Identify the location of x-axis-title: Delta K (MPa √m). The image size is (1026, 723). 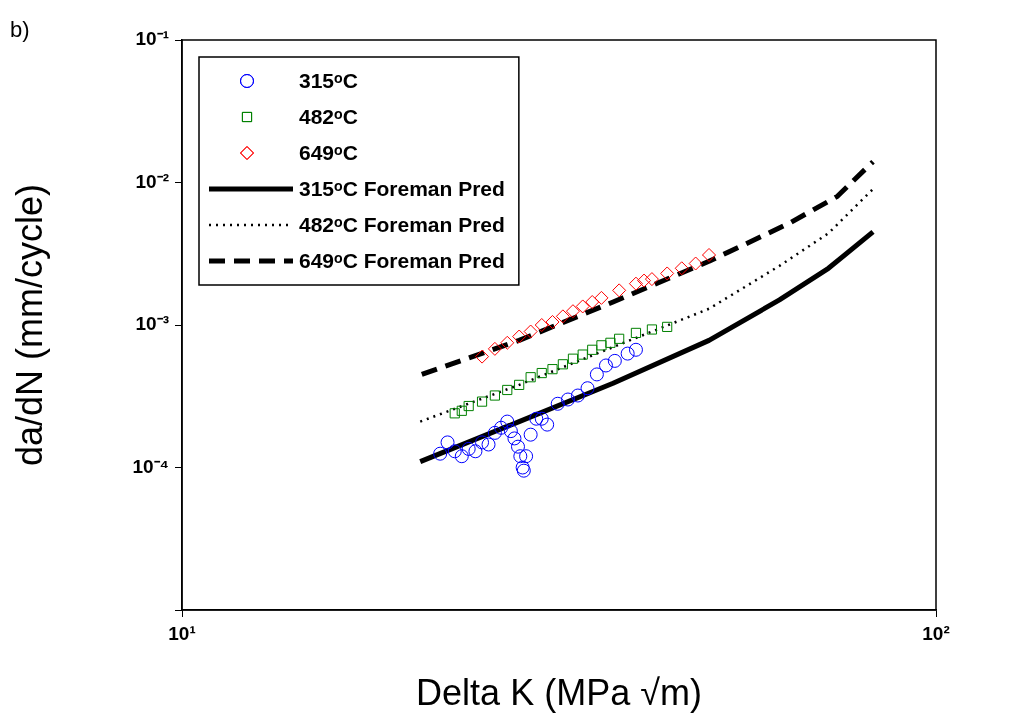
(559, 693).